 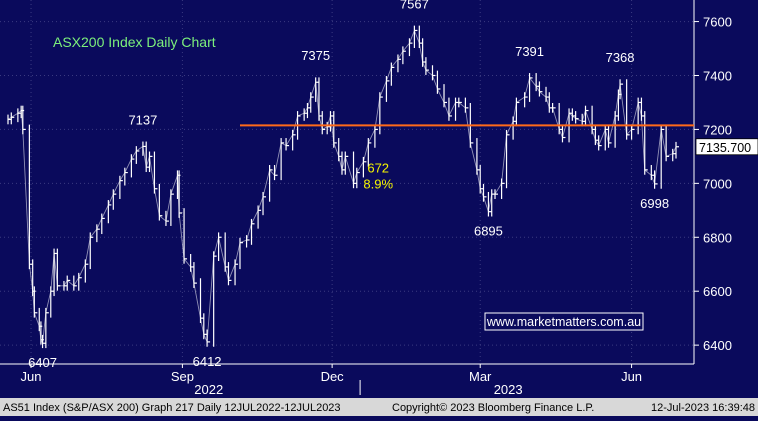 I want to click on last-price-box, so click(x=726, y=147).